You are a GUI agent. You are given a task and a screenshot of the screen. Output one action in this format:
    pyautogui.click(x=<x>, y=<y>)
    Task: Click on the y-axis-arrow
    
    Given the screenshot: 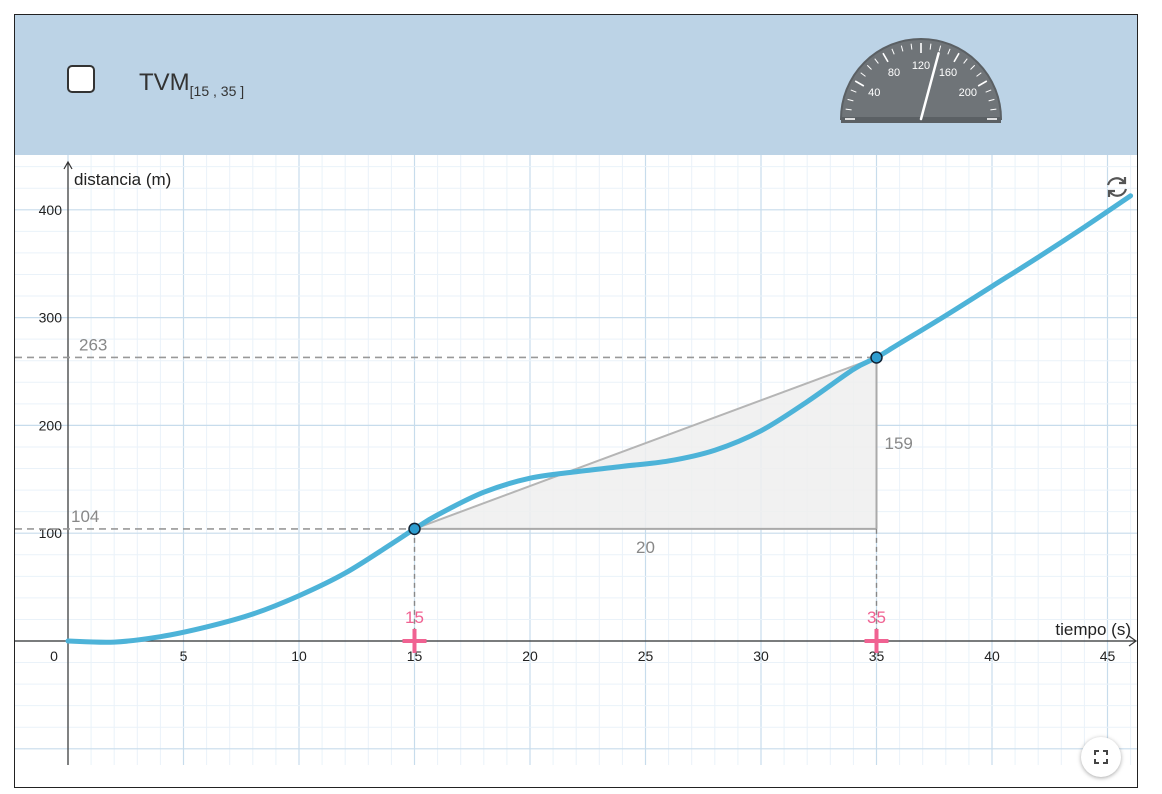 What is the action you would take?
    pyautogui.click(x=68, y=165)
    